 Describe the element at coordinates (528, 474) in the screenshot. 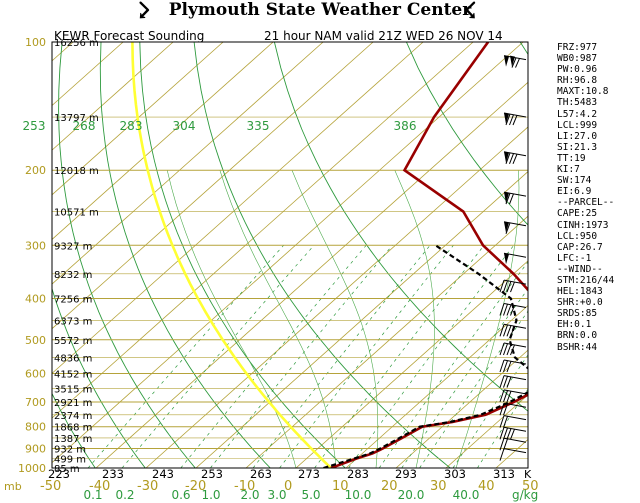

I see `kelvin-unit-label: K` at that location.